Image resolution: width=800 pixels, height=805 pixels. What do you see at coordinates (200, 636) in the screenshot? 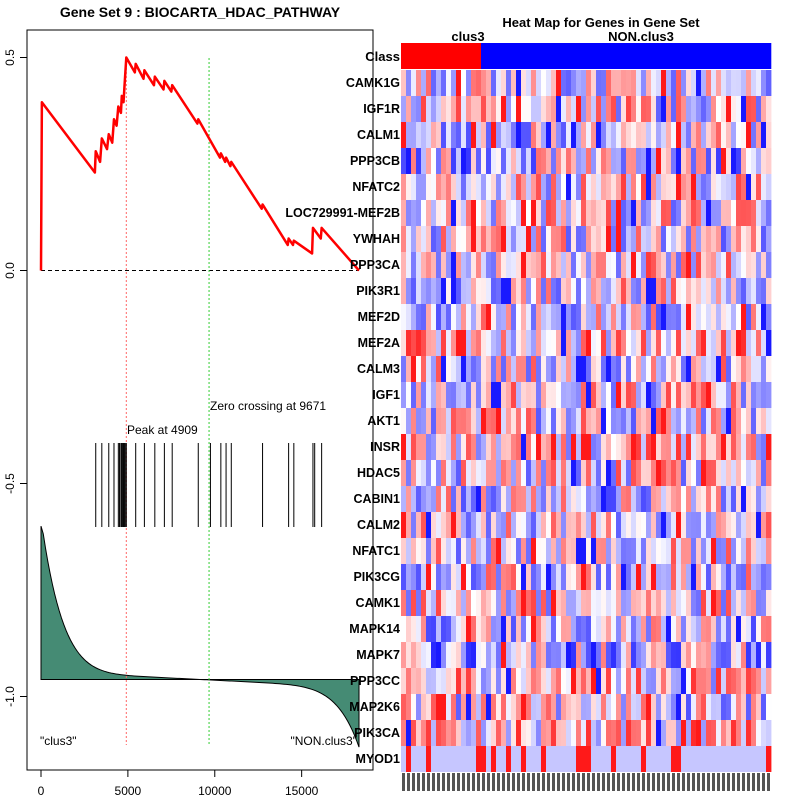
I see `ranked-metric-area` at bounding box center [200, 636].